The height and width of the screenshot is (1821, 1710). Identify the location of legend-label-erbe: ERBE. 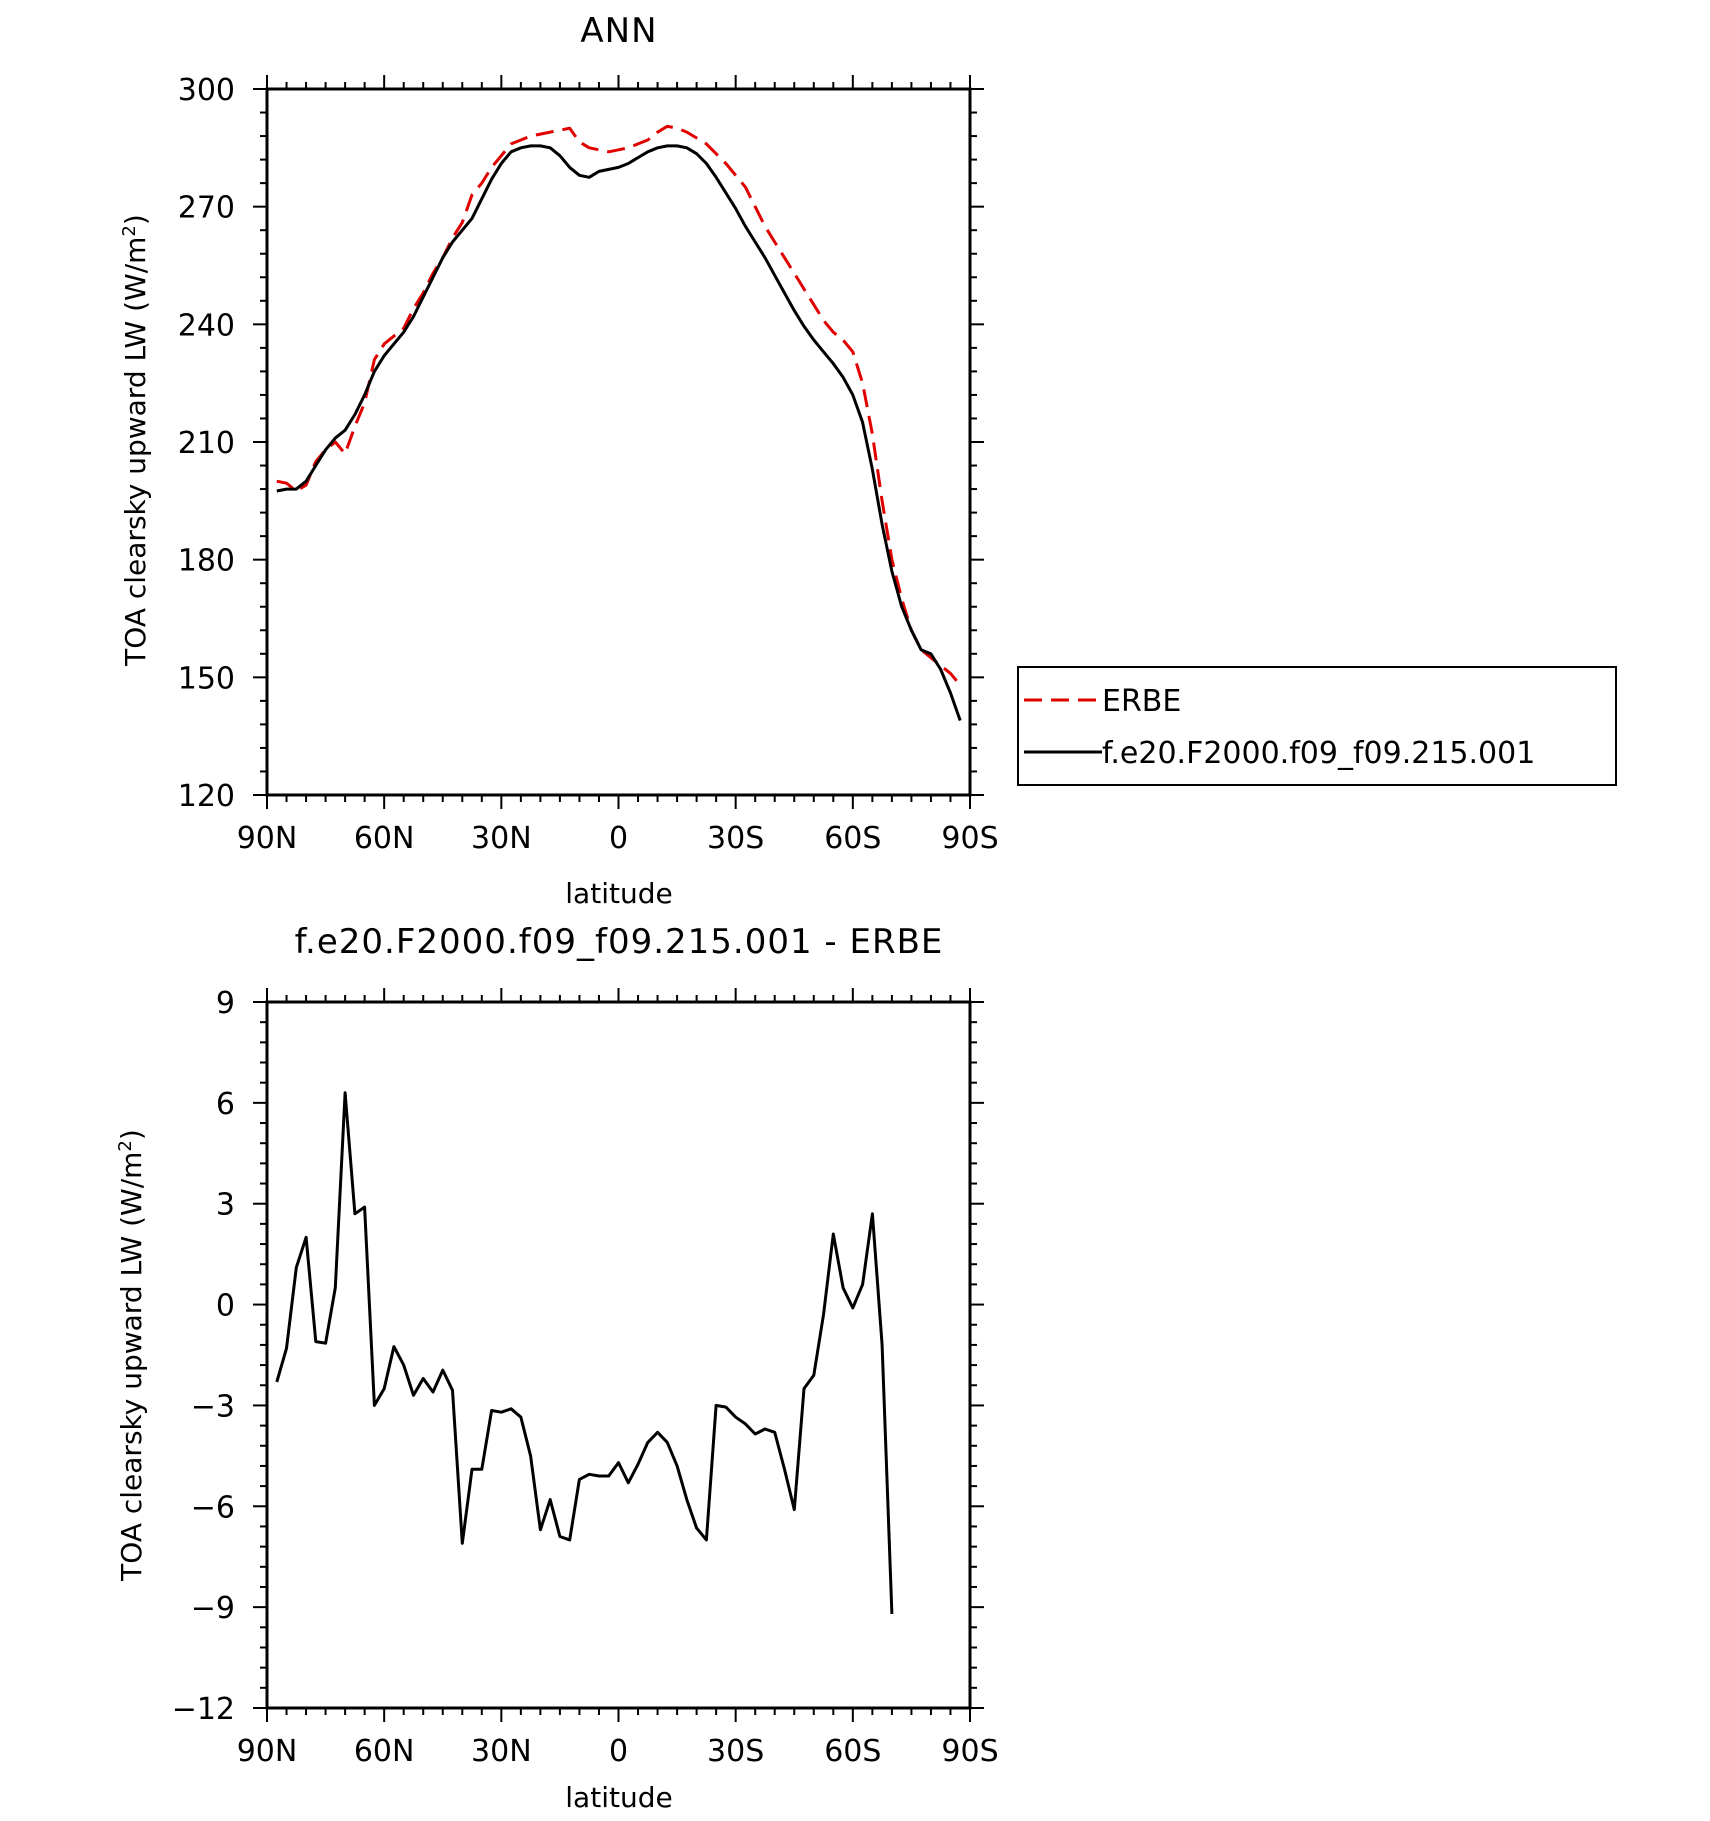
(1141, 701).